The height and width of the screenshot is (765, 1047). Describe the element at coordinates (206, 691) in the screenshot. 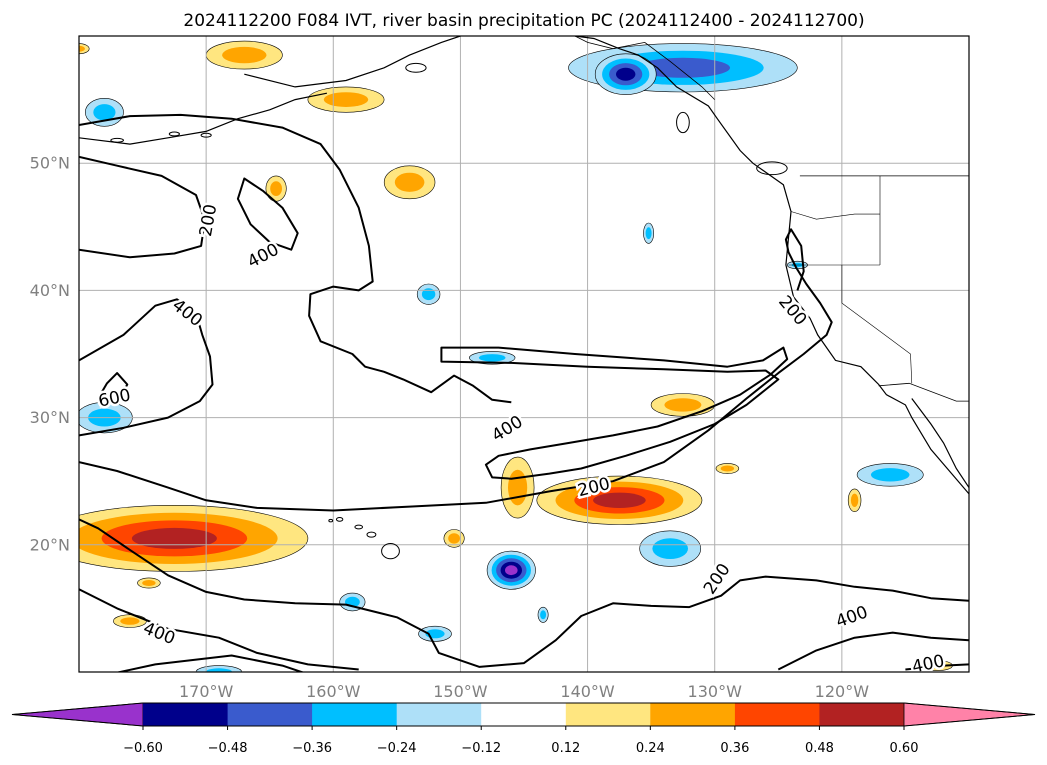

I see `x-tick-label-0: 170°W` at that location.